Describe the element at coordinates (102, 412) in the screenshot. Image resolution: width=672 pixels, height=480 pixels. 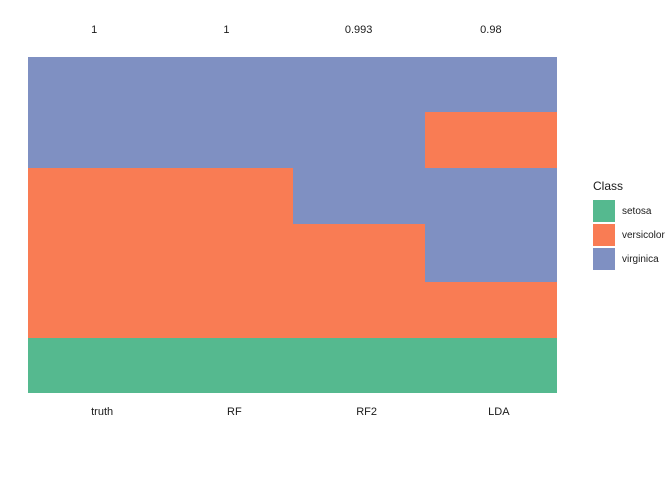
I see `x-tick-label-truth: truth` at that location.